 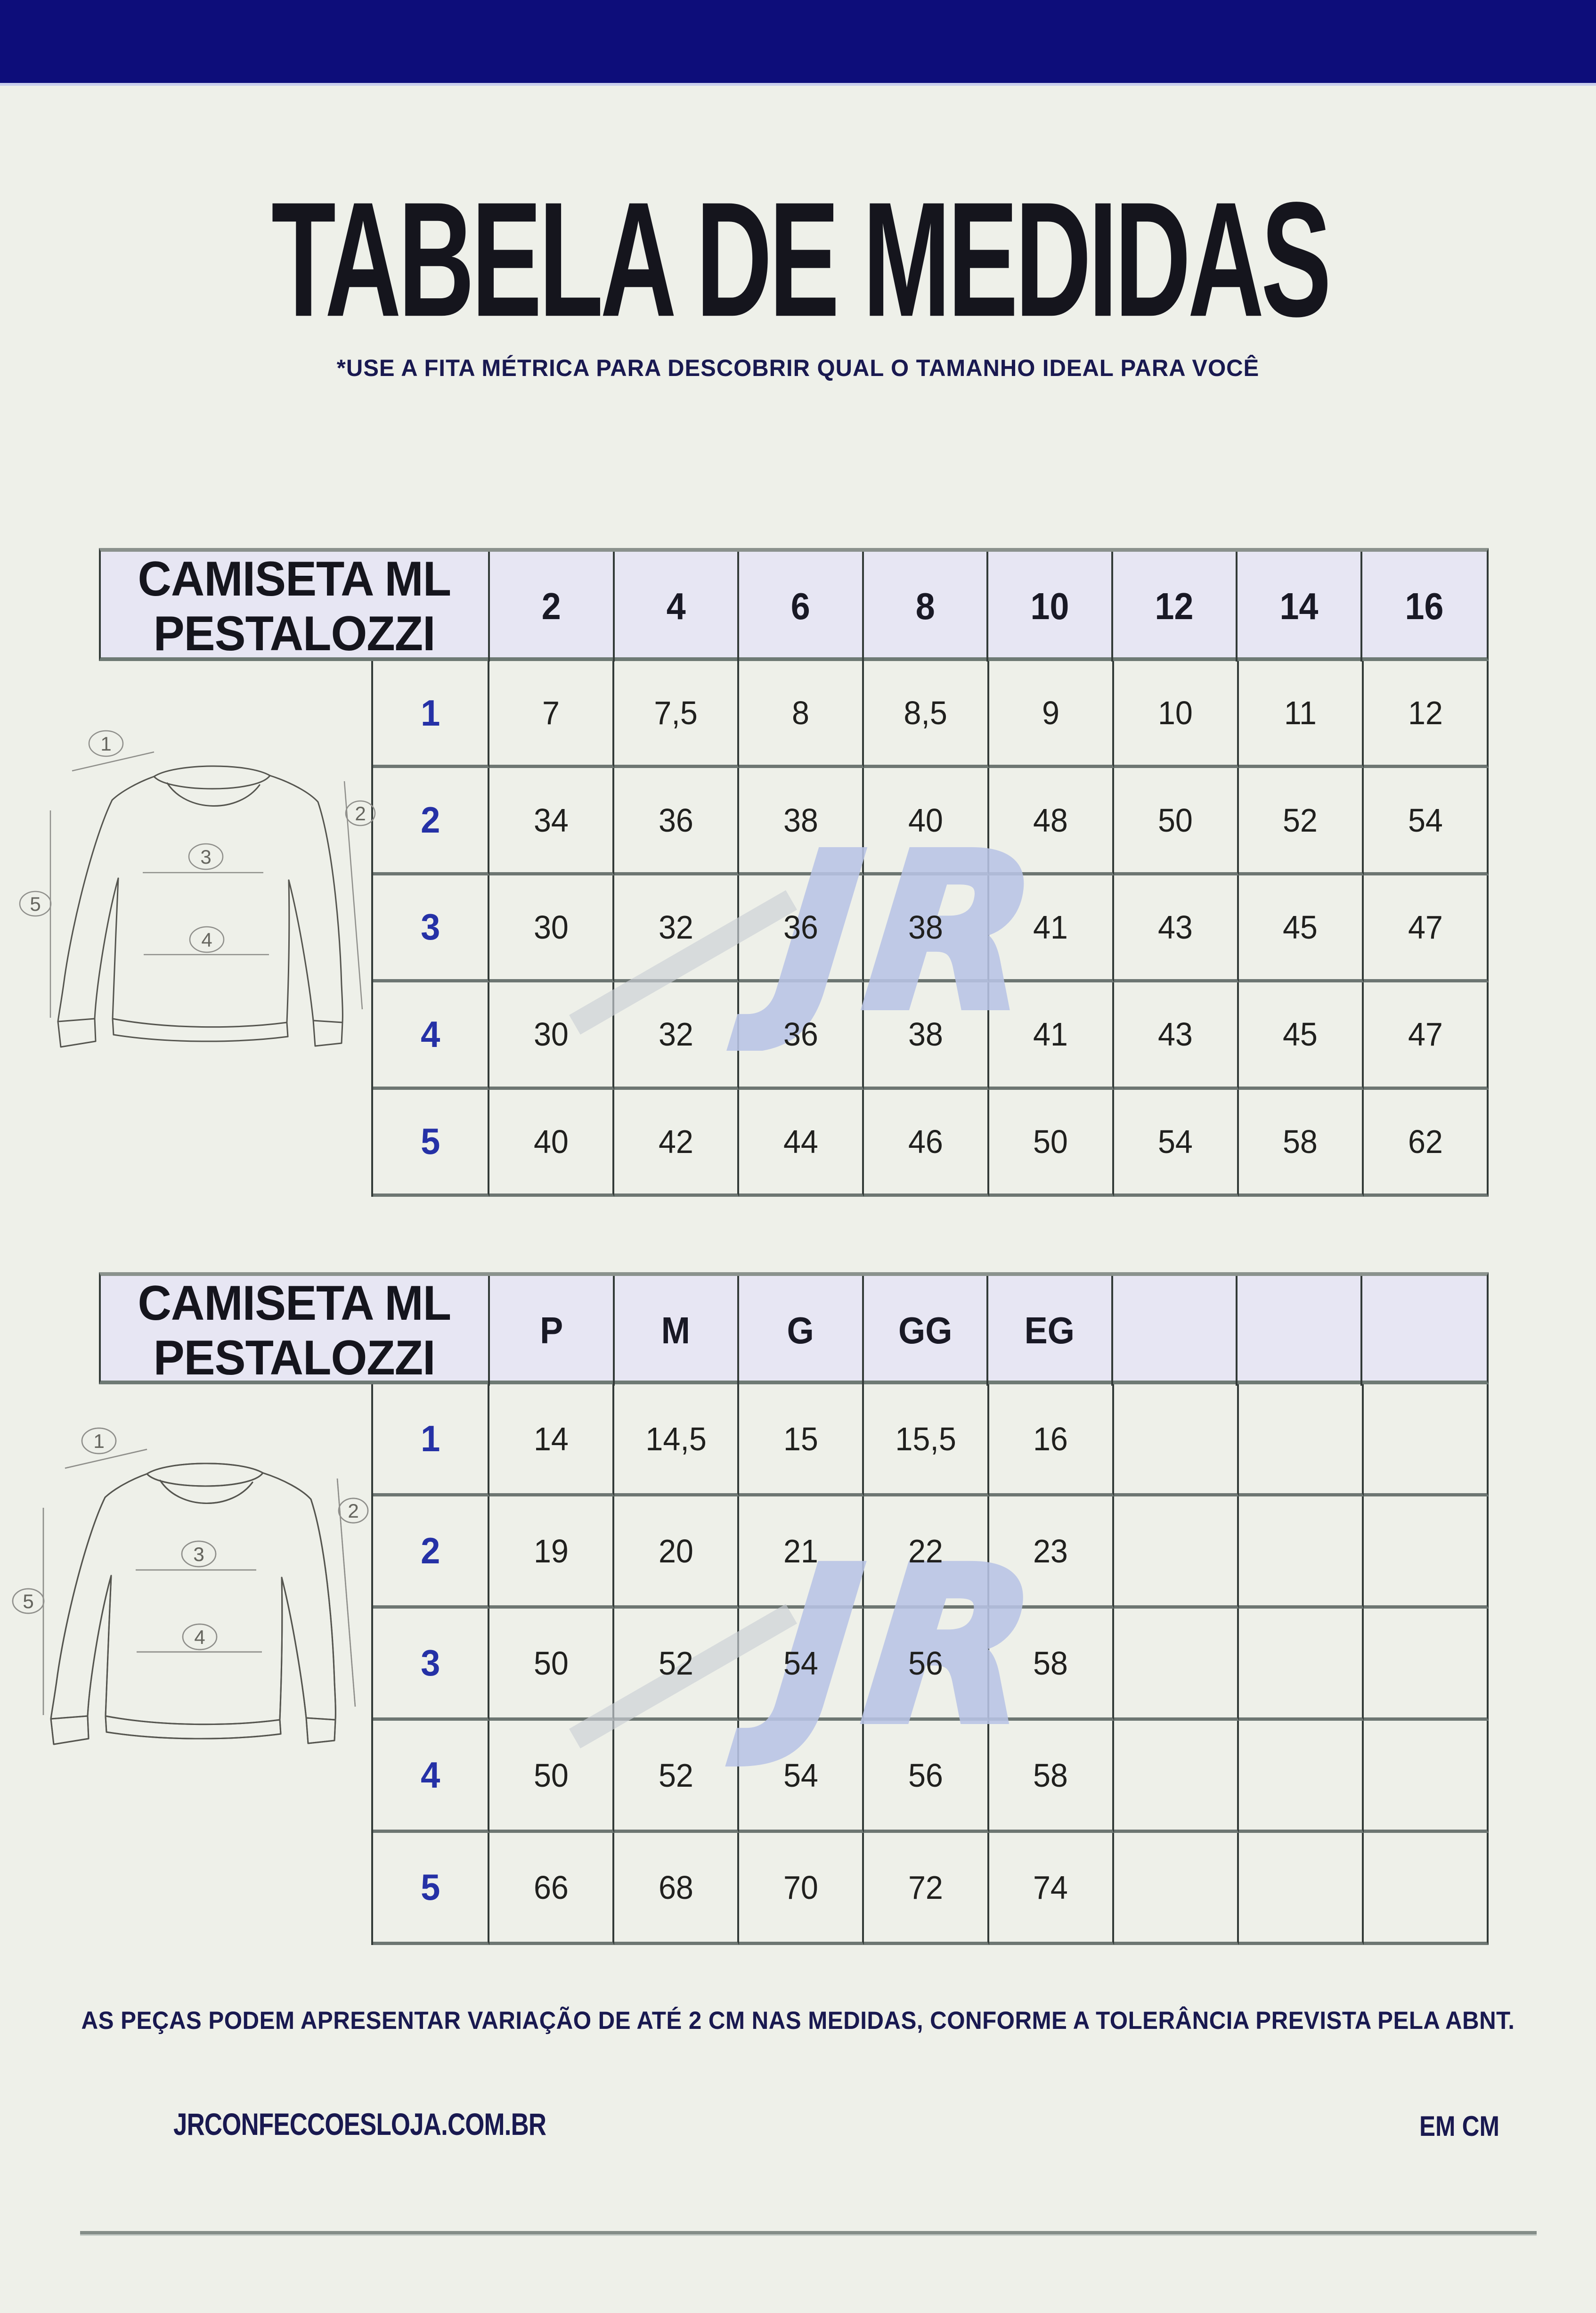 What do you see at coordinates (925, 1887) in the screenshot?
I see `measurement-value-text: 72` at bounding box center [925, 1887].